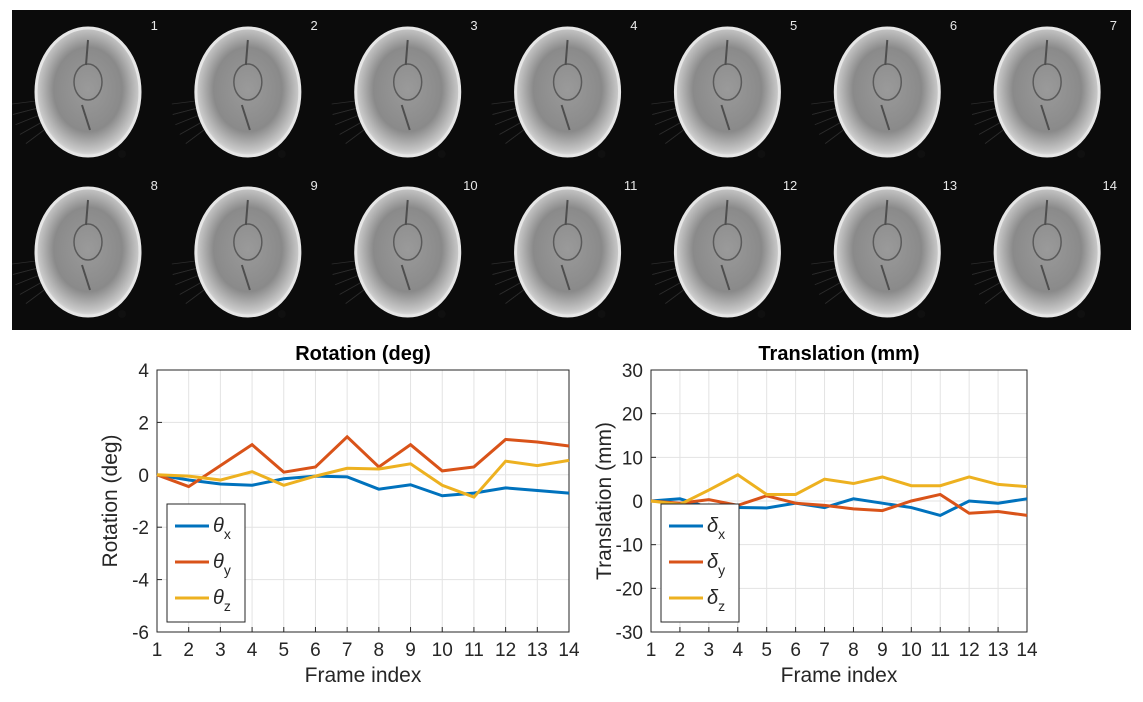 The height and width of the screenshot is (702, 1143). What do you see at coordinates (632, 415) in the screenshot?
I see `y-tick-label: 20` at bounding box center [632, 415].